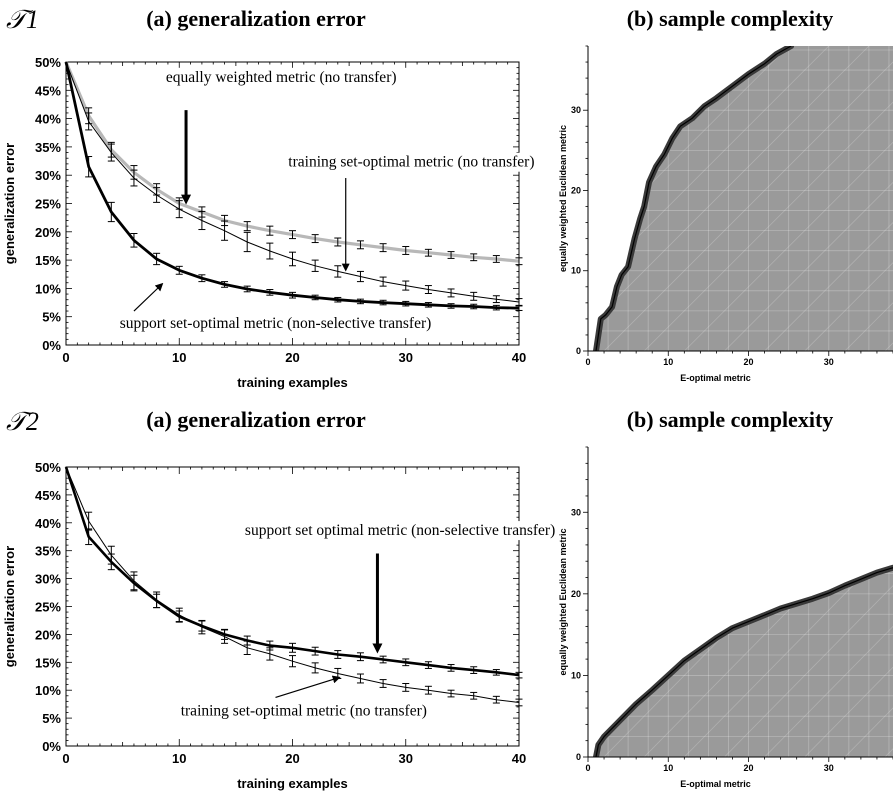  I want to click on left-title-1: (a) generalization error, so click(256, 18).